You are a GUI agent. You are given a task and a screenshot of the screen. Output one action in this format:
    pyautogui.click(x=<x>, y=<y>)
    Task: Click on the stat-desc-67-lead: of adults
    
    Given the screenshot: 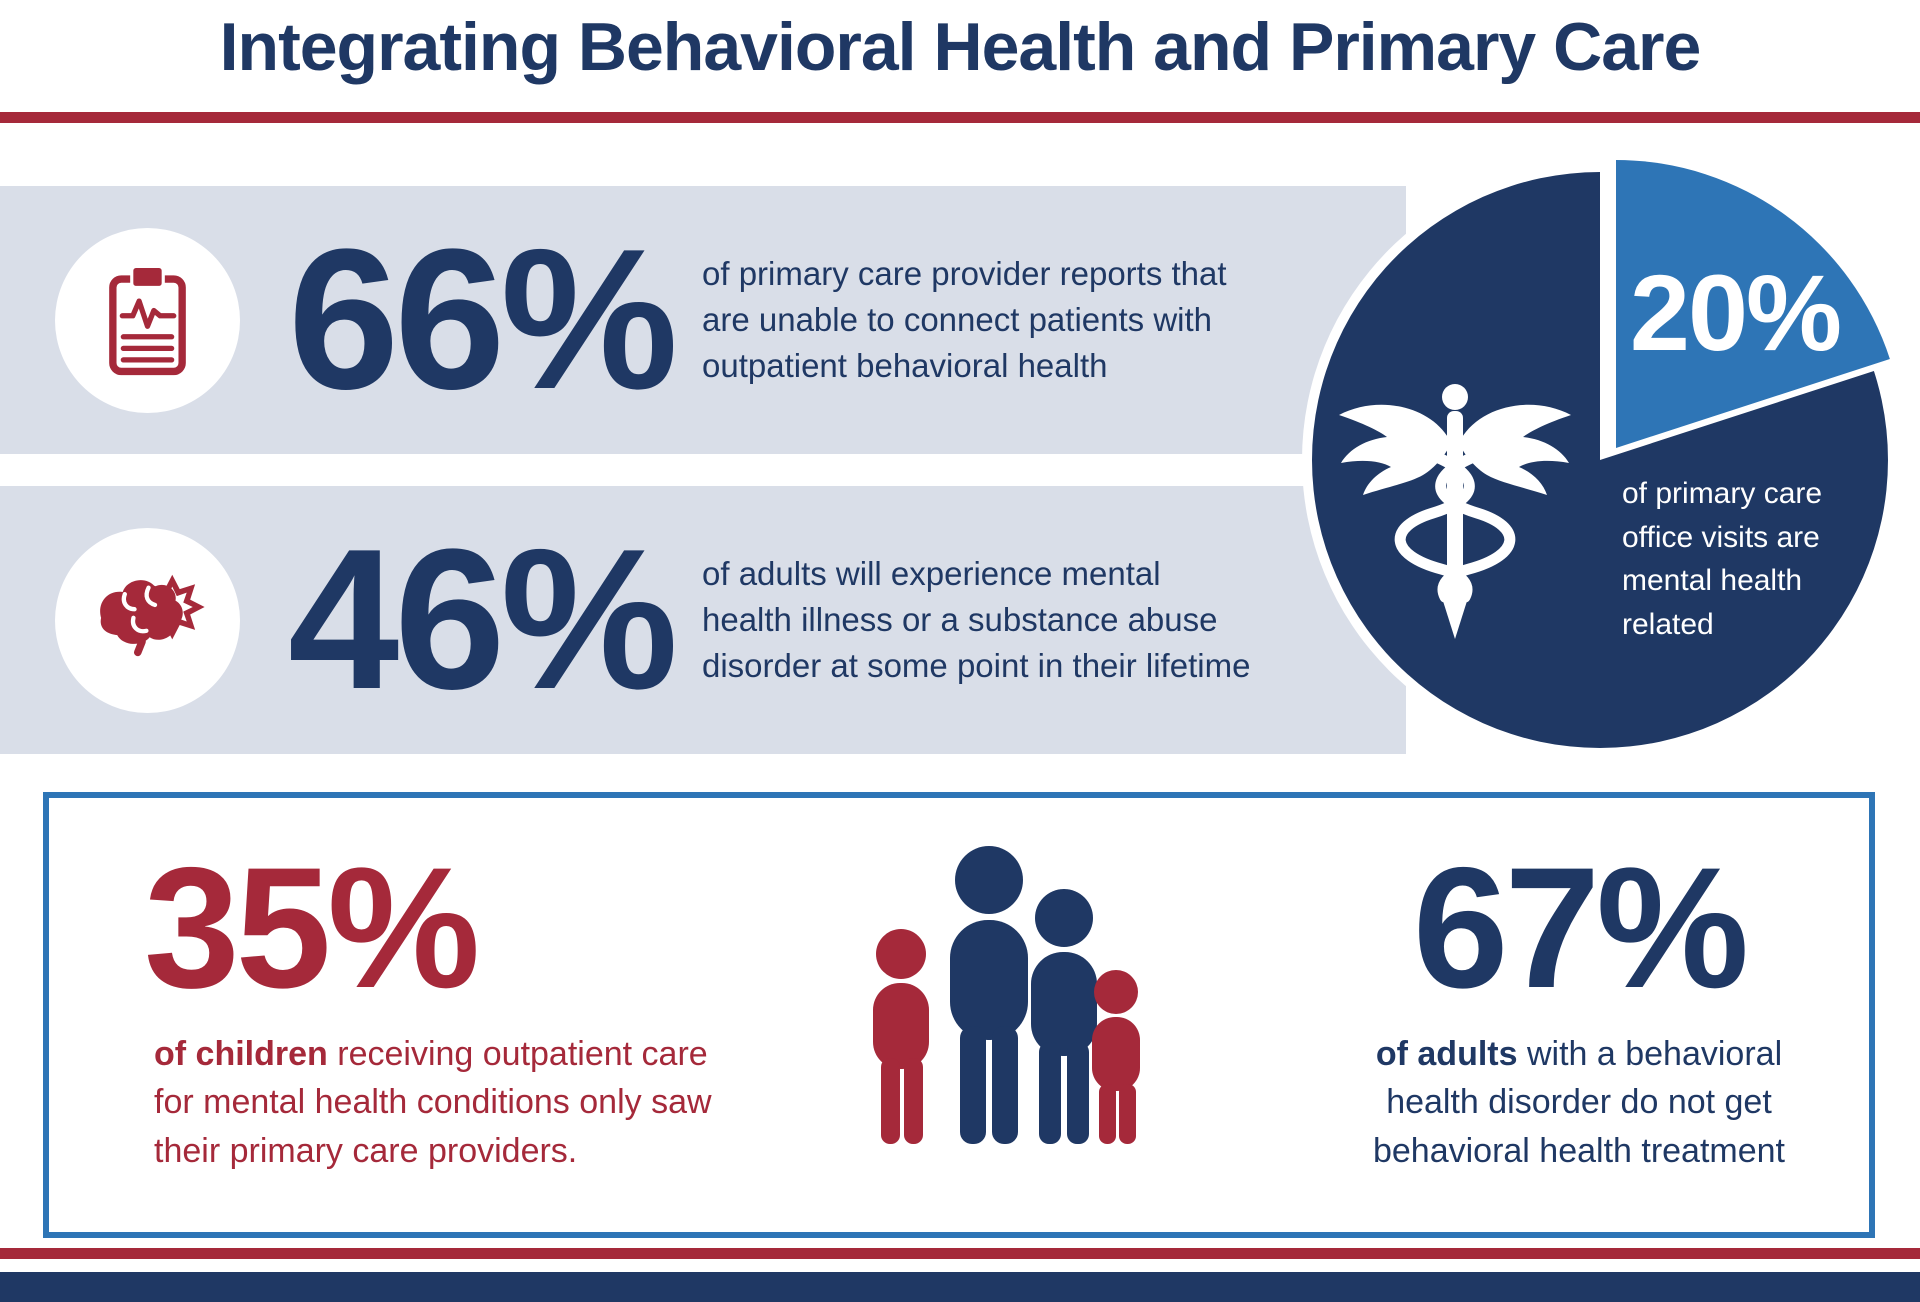 What is the action you would take?
    pyautogui.click(x=1446, y=1054)
    